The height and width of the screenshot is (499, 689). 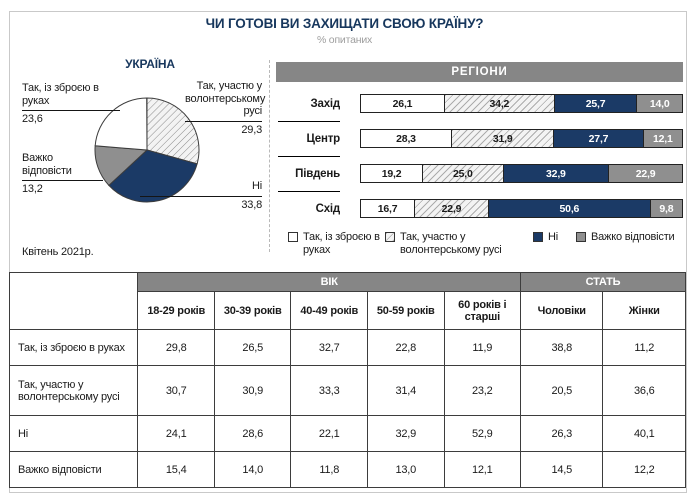 I want to click on bar-segment: 25,7, so click(x=595, y=103).